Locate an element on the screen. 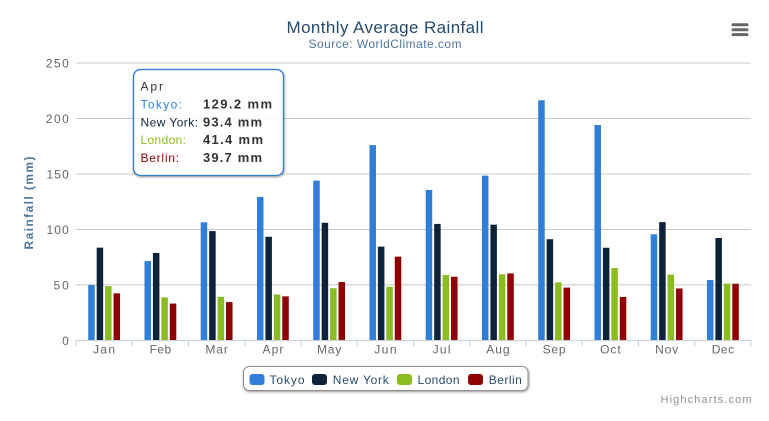 The width and height of the screenshot is (769, 421). svg-text: Highcharts.com is located at coordinates (706, 400).